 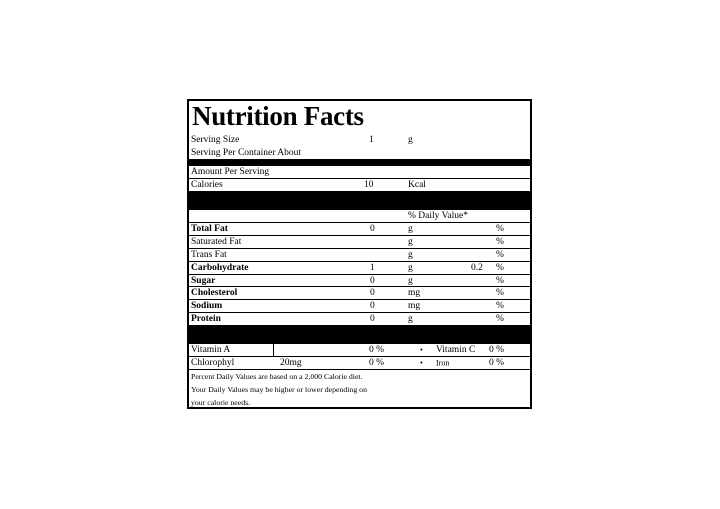 I want to click on vitamin-amount: 20mg, so click(x=291, y=363).